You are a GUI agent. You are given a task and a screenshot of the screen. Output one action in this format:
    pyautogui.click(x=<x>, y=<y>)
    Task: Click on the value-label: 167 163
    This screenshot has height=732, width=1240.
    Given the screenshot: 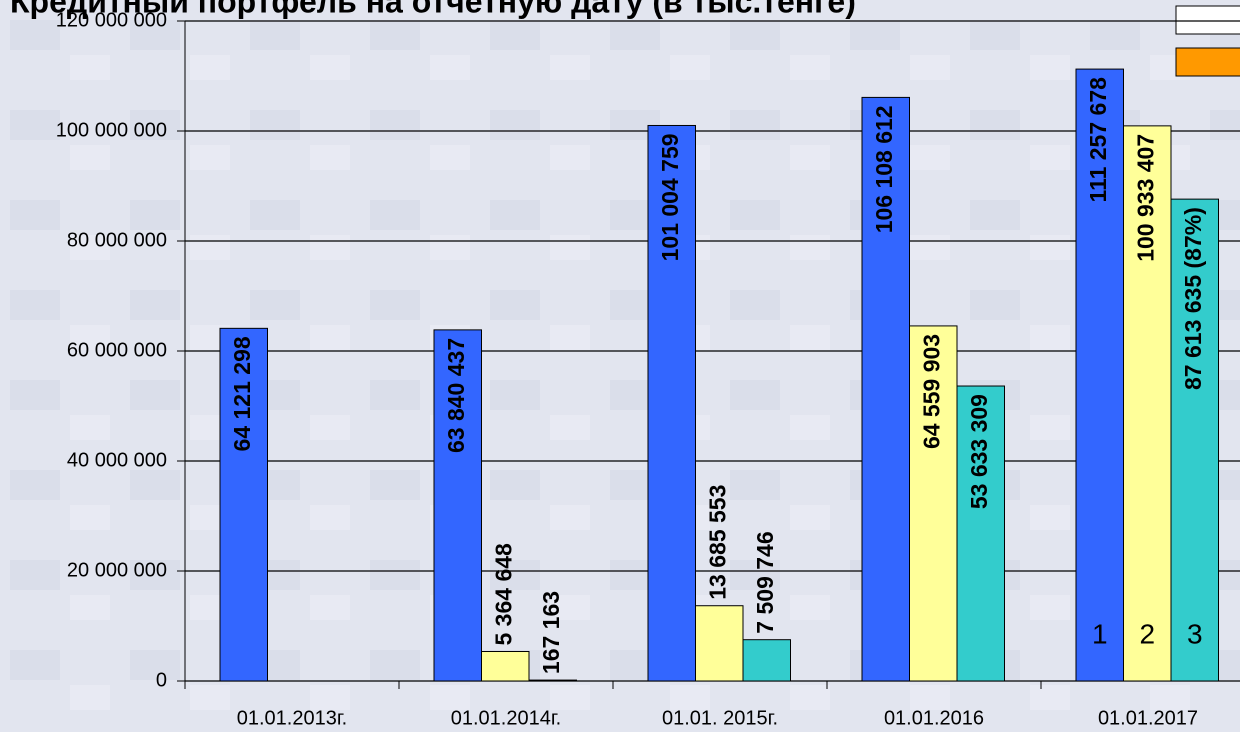 What is the action you would take?
    pyautogui.click(x=551, y=632)
    